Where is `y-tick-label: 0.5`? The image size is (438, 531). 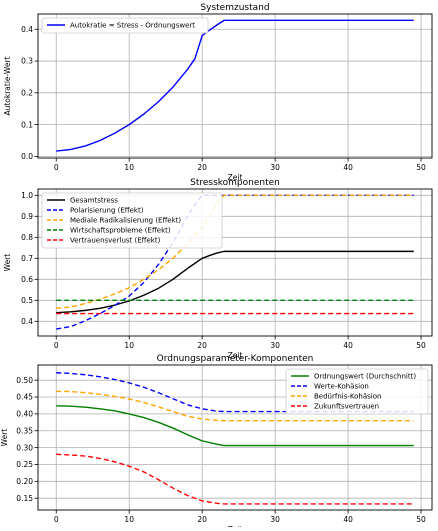 y-tick-label: 0.5 is located at coordinates (27, 300).